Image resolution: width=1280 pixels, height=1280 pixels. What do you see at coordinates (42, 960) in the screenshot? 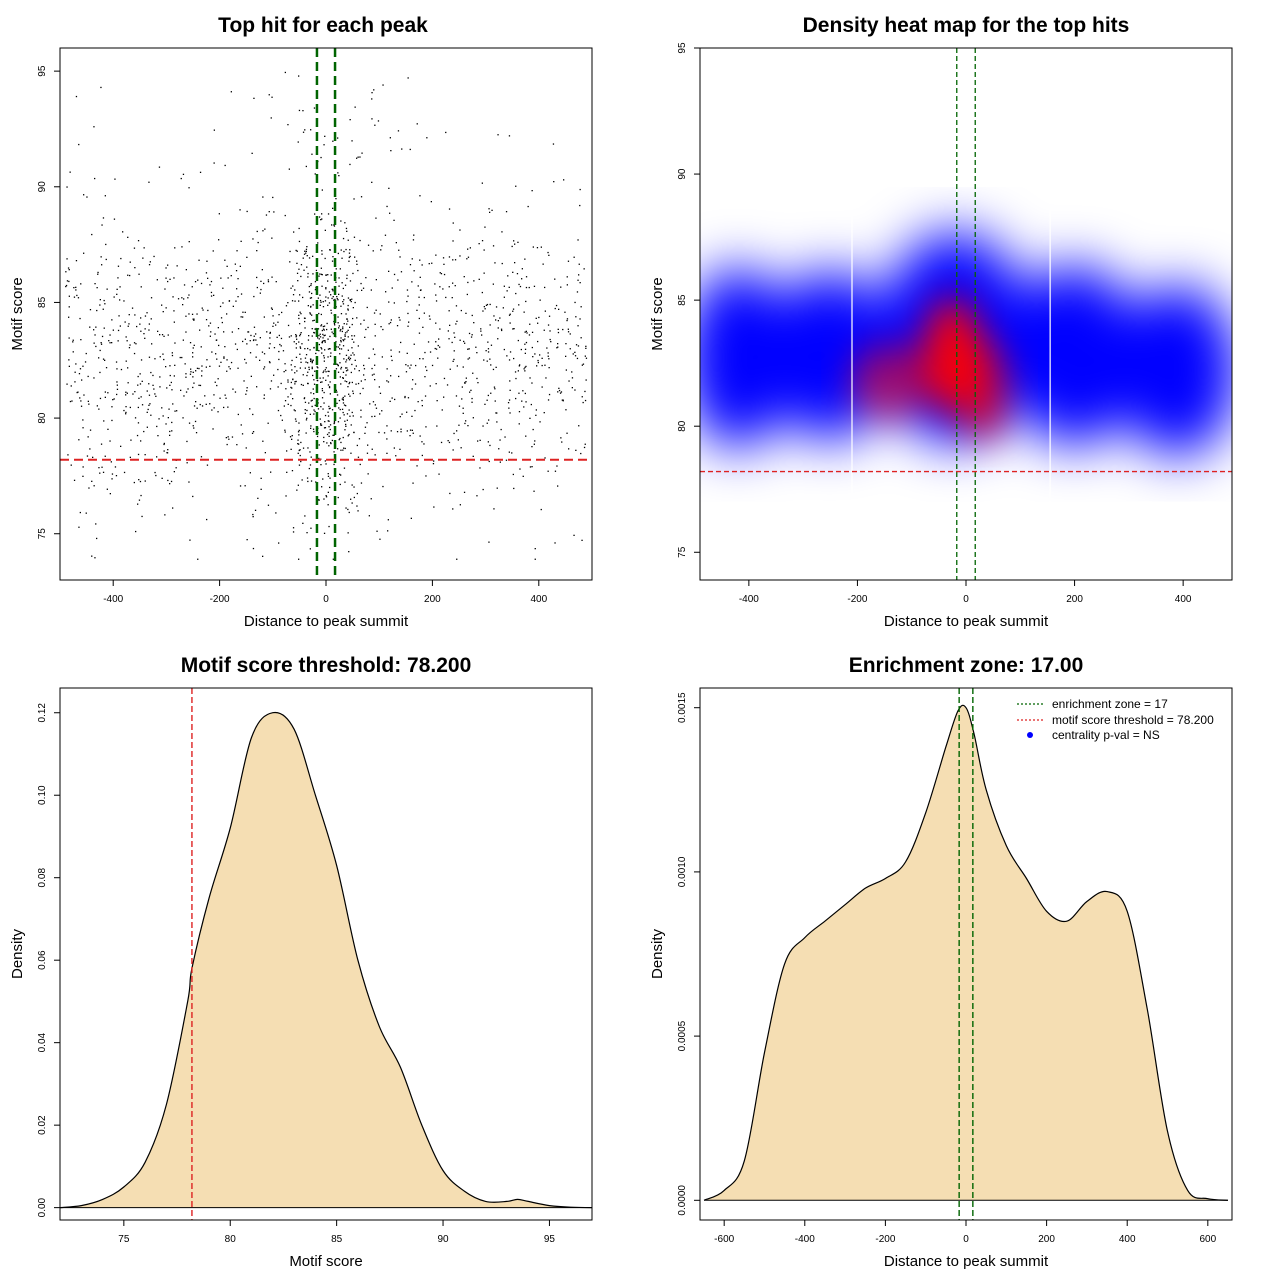
I see `score-density-ytick-label: 0.06` at bounding box center [42, 960].